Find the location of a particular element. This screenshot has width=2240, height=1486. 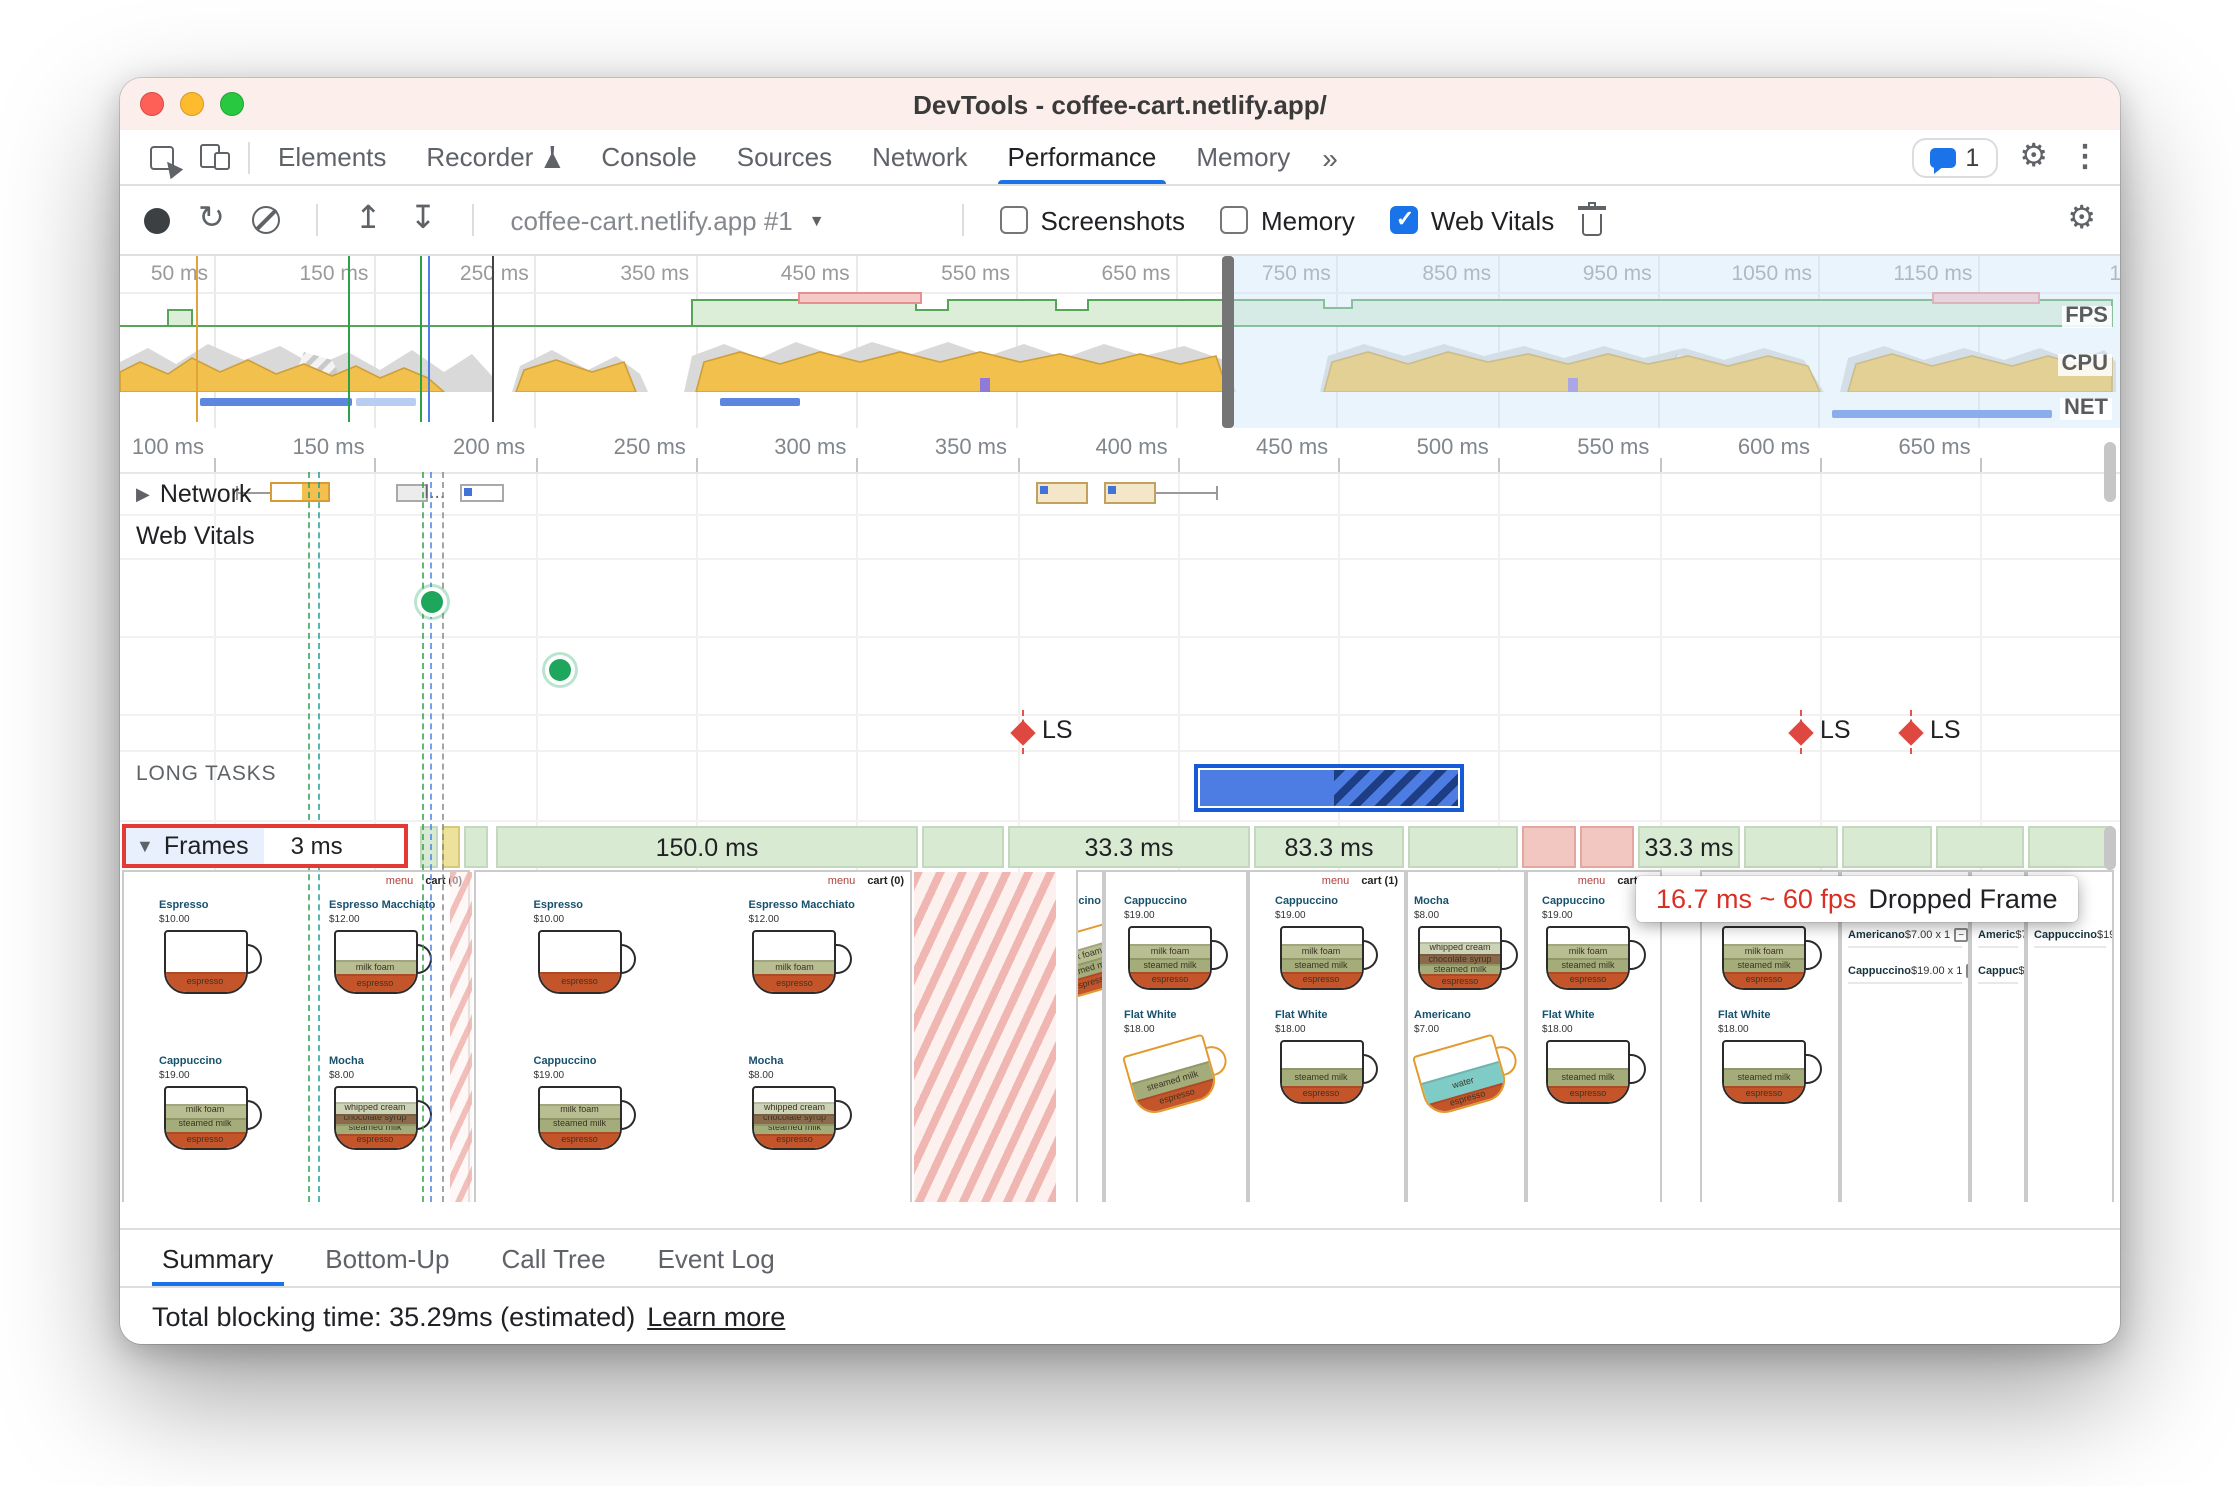

reload-and-record-button: ↻ is located at coordinates (211, 219).